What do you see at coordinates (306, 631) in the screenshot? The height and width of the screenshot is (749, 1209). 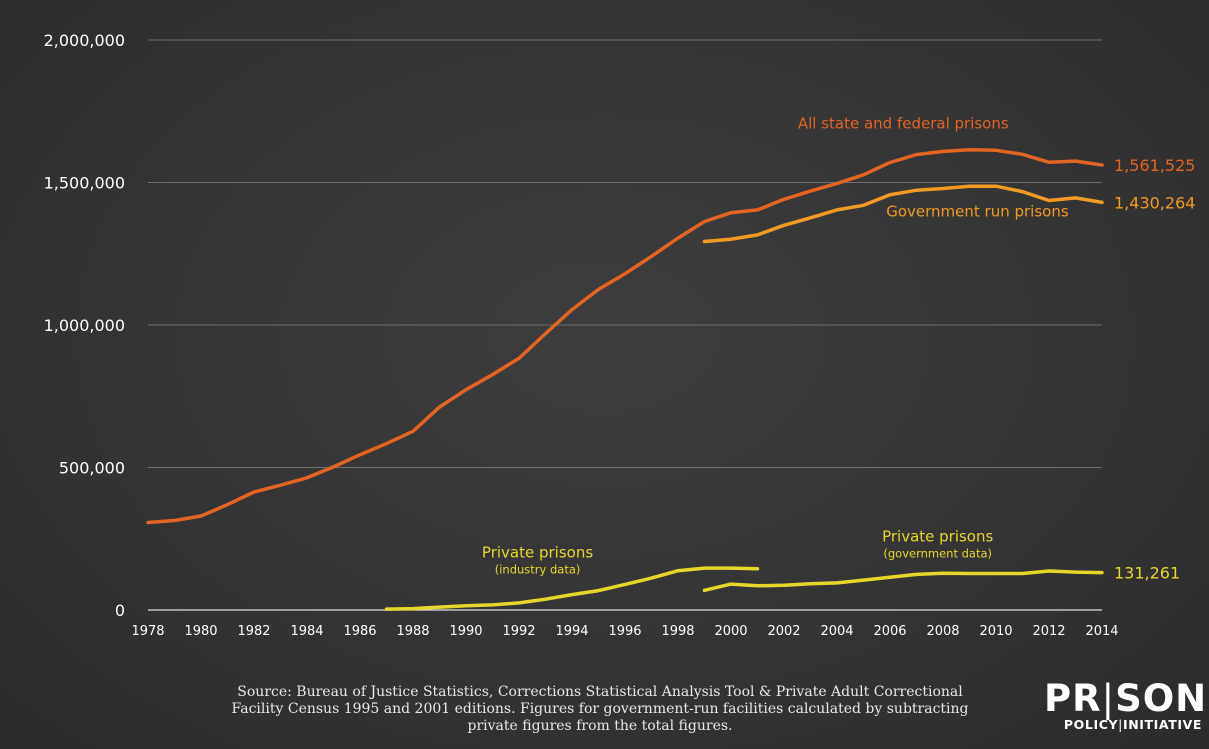 I see `x-tick-label: 1984` at bounding box center [306, 631].